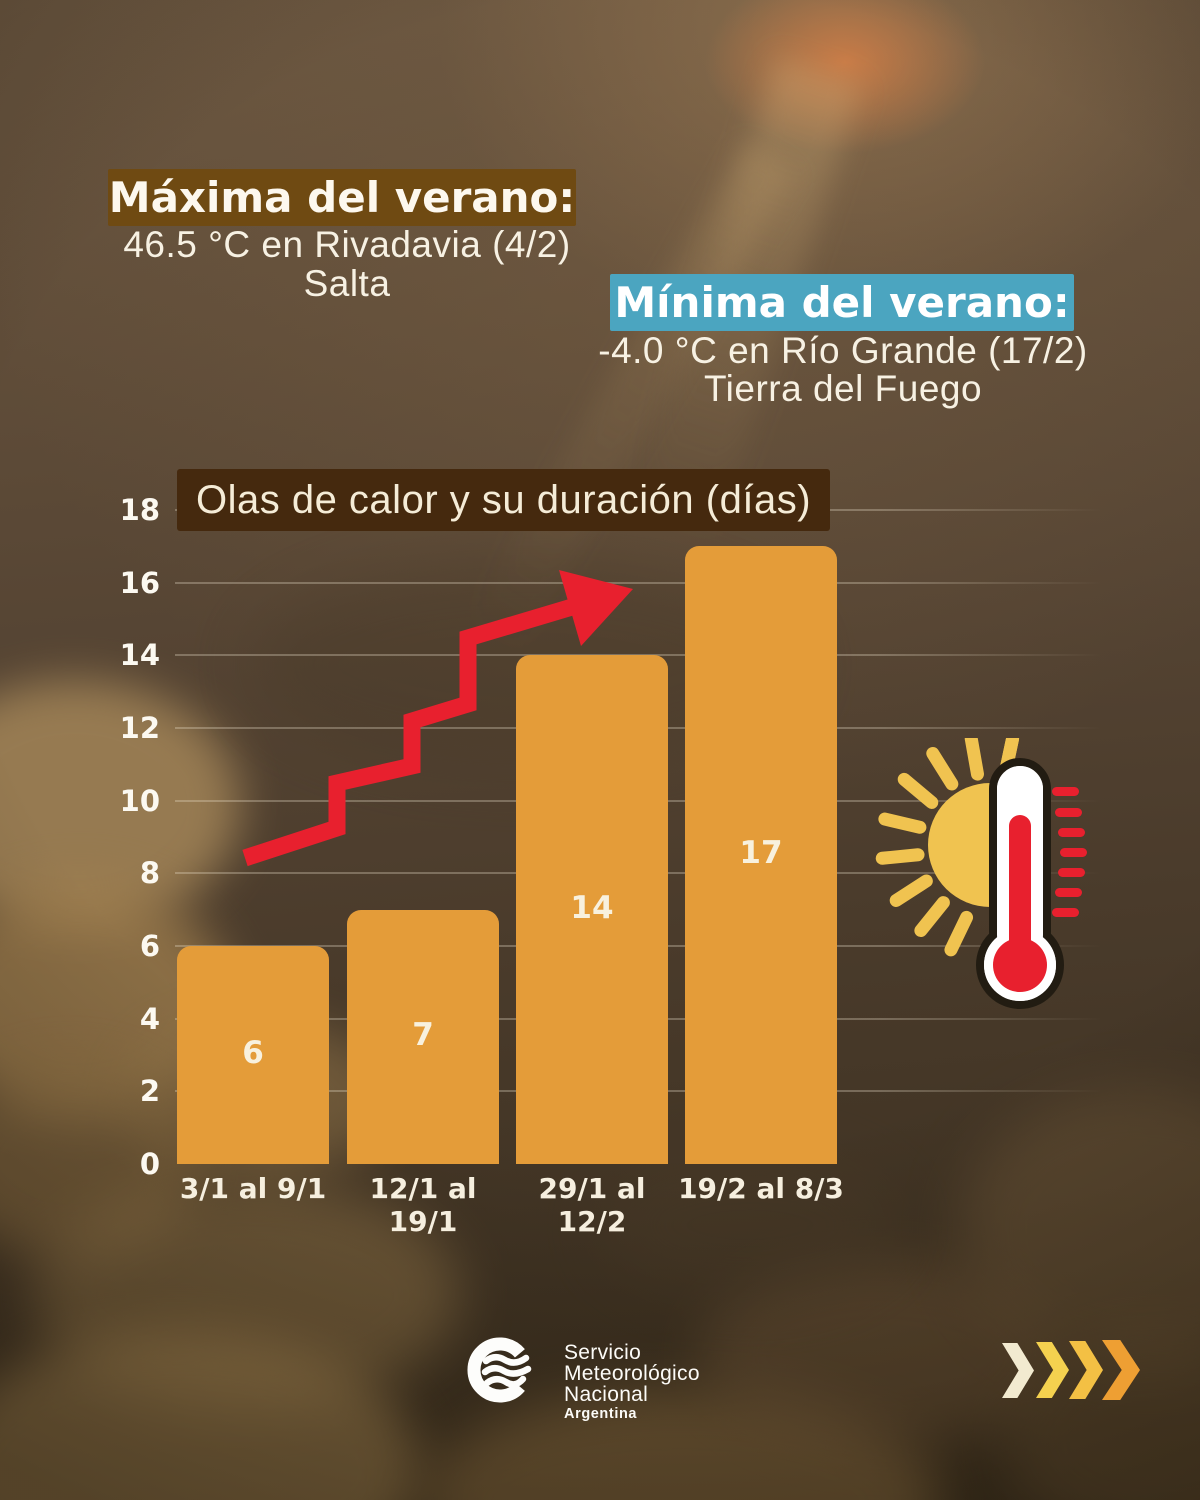  What do you see at coordinates (603, 1352) in the screenshot?
I see `org-name-line1: Servicio` at bounding box center [603, 1352].